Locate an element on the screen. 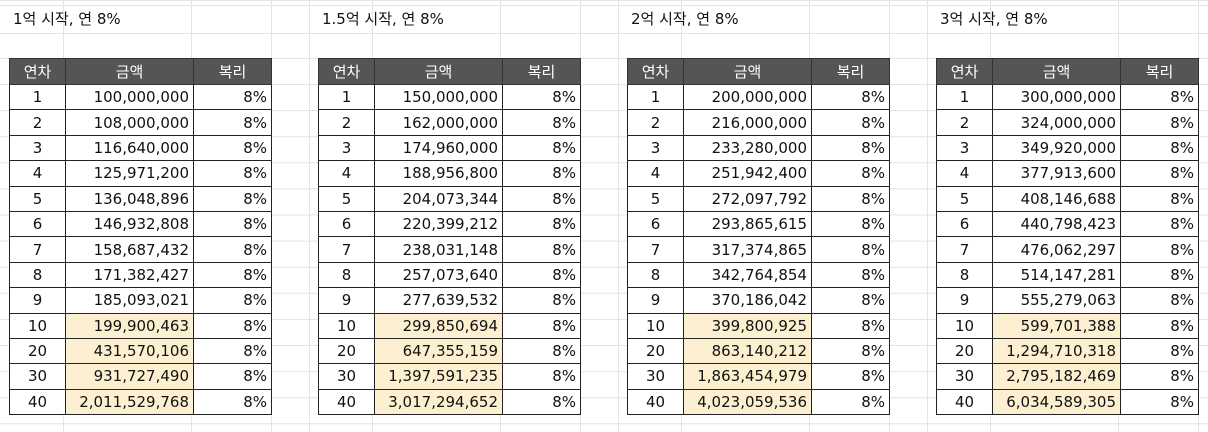 The image size is (1208, 432). amount-cell: 100,000,000 is located at coordinates (129, 97).